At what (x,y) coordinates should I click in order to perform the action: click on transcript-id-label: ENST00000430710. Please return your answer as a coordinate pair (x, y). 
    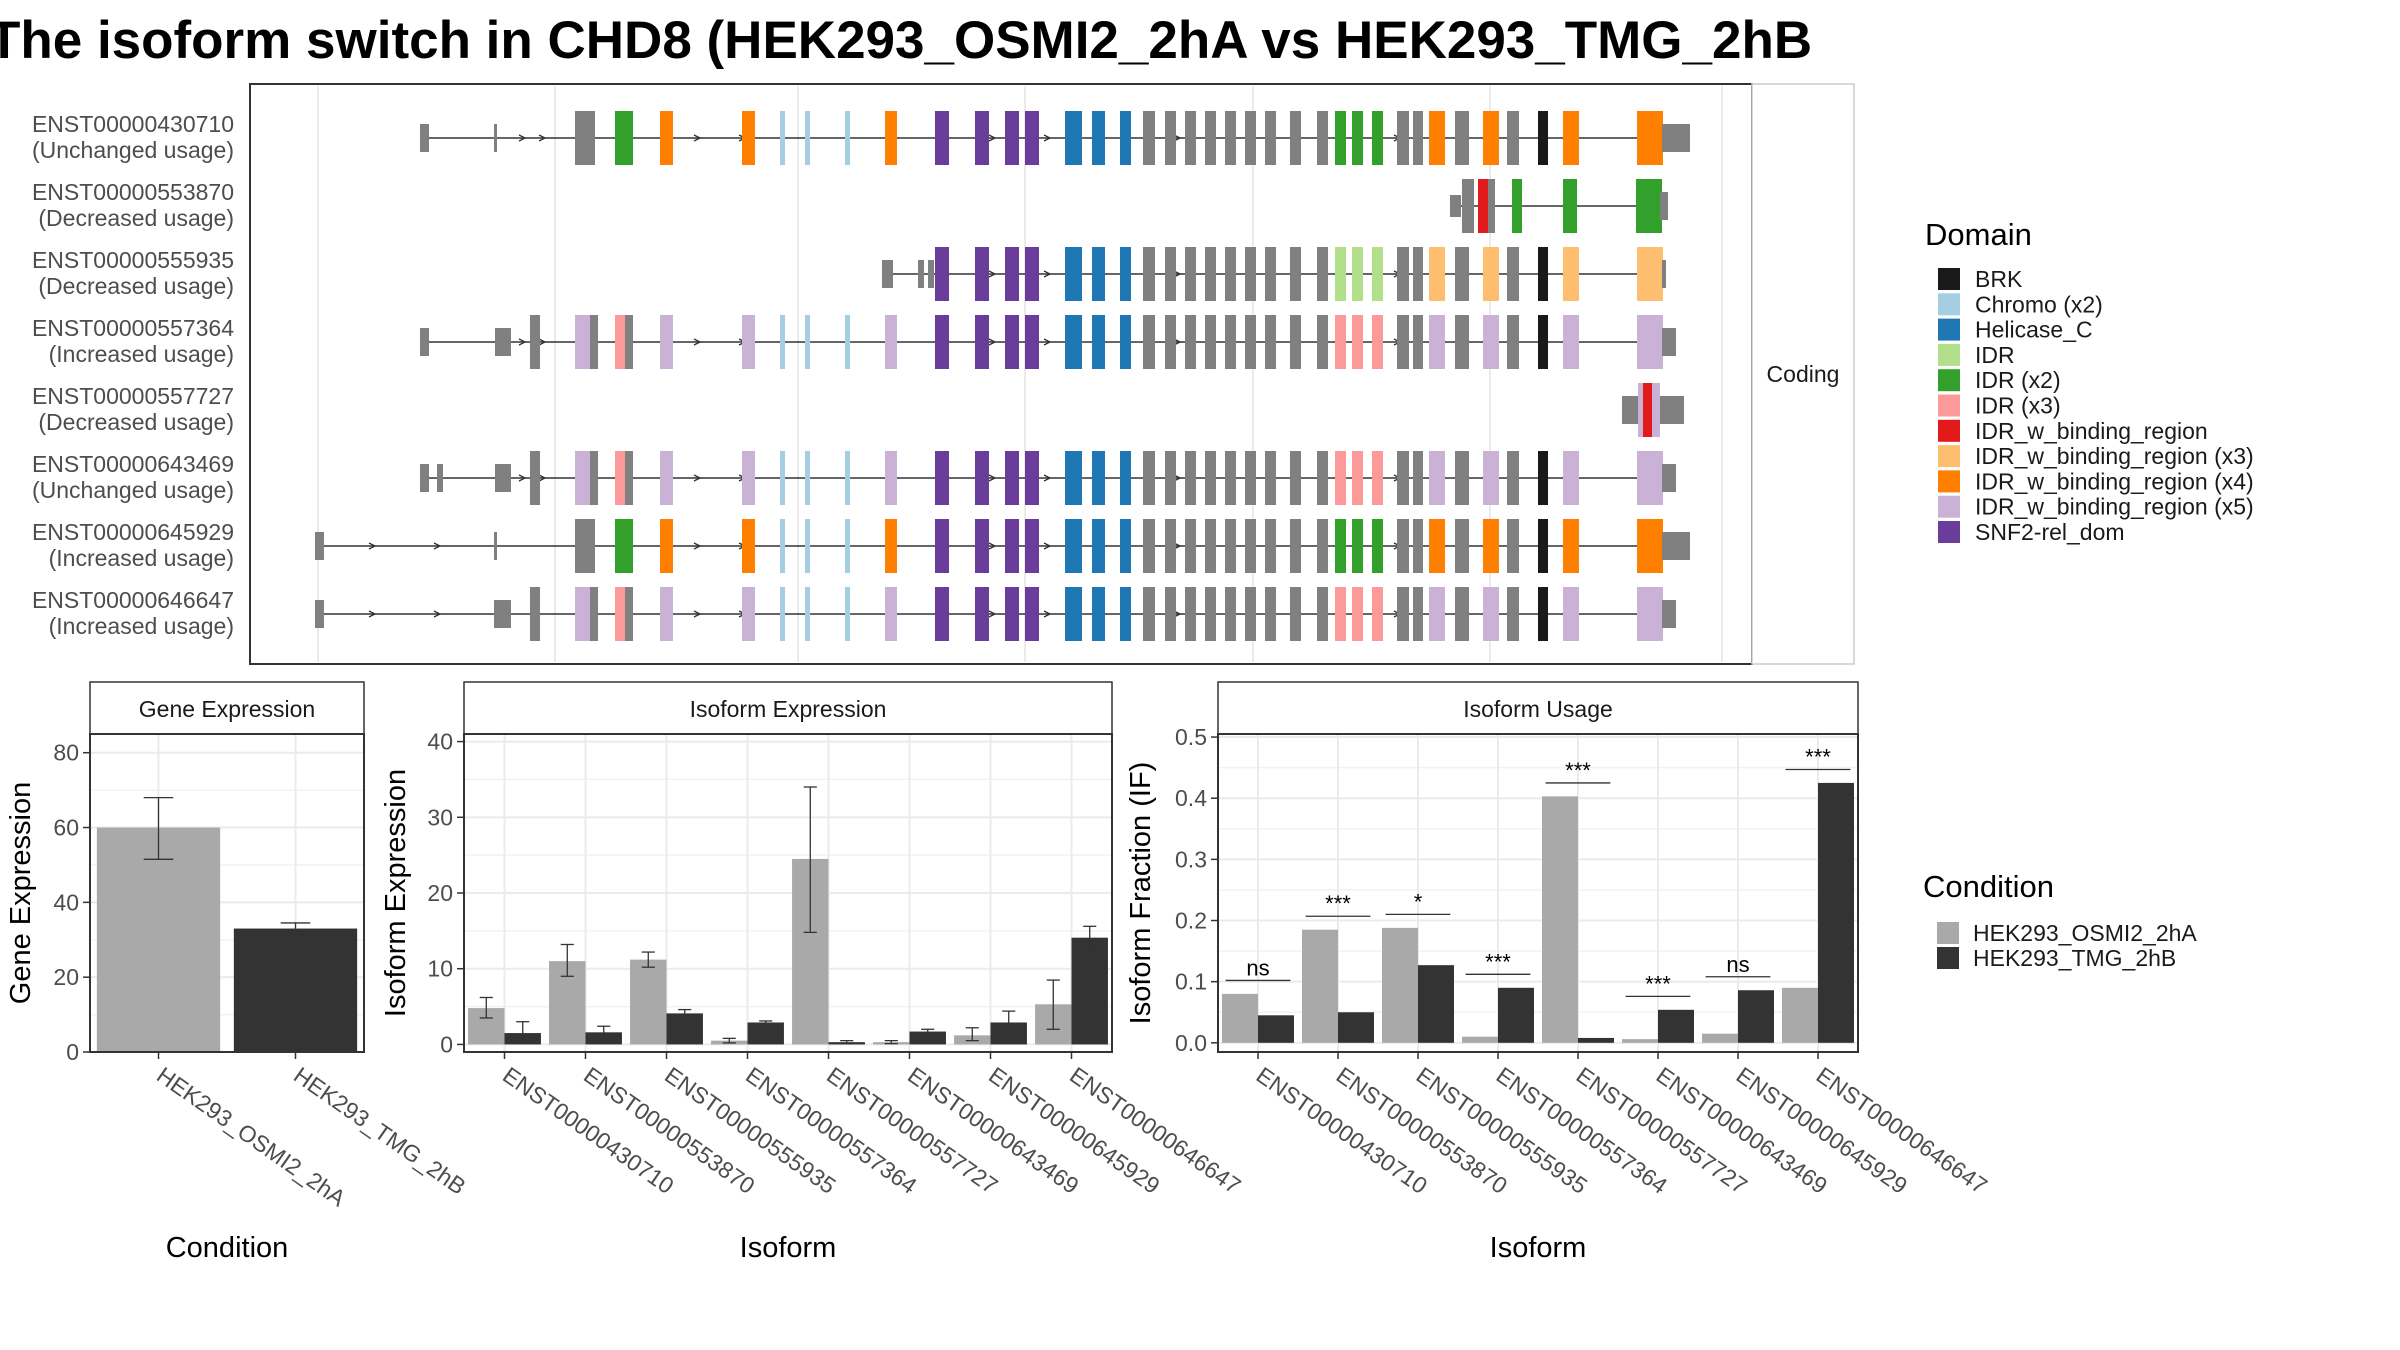
    Looking at the image, I should click on (133, 124).